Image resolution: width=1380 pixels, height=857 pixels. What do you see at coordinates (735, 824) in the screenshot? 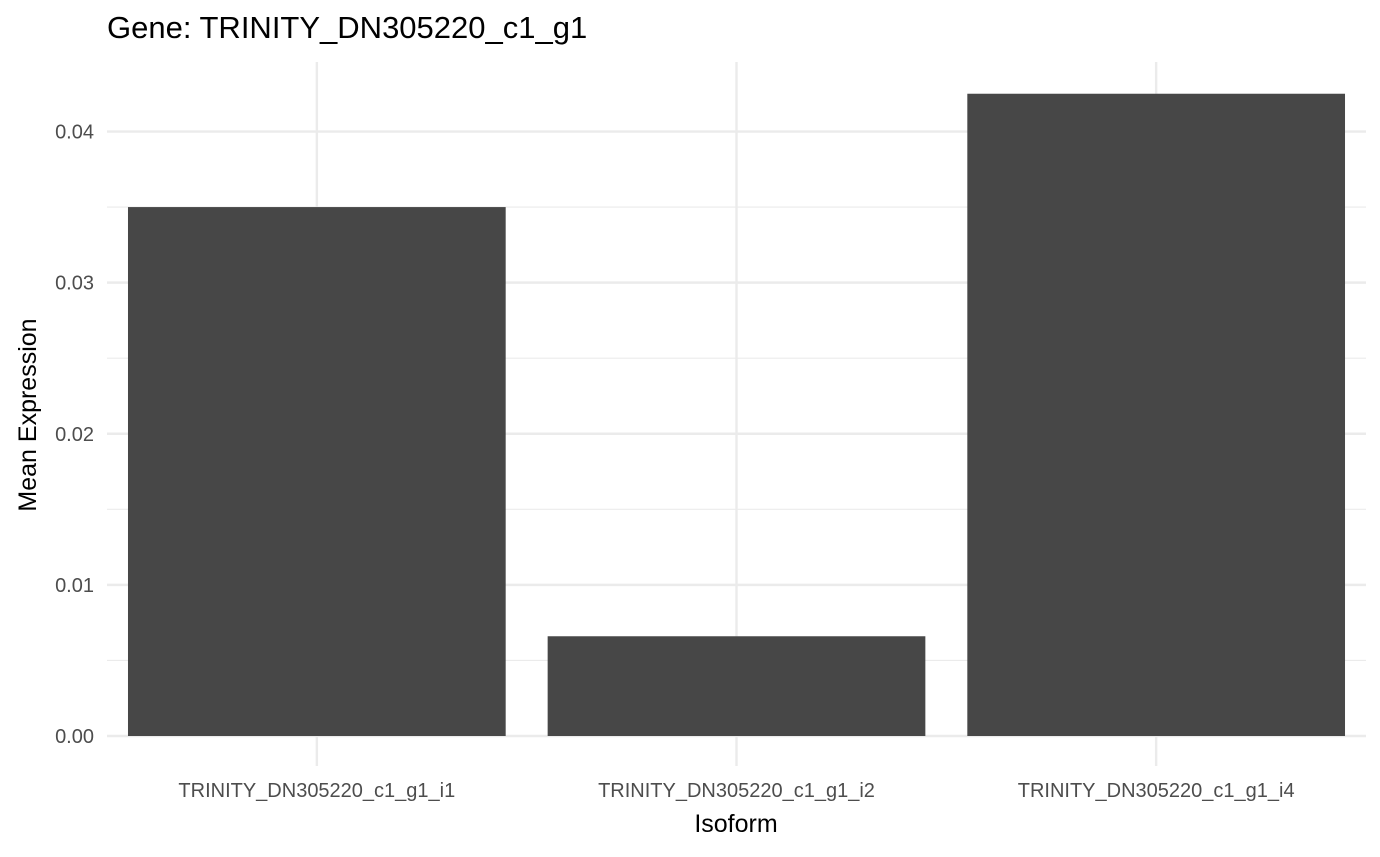
I see `x-axis-label: Isoform` at bounding box center [735, 824].